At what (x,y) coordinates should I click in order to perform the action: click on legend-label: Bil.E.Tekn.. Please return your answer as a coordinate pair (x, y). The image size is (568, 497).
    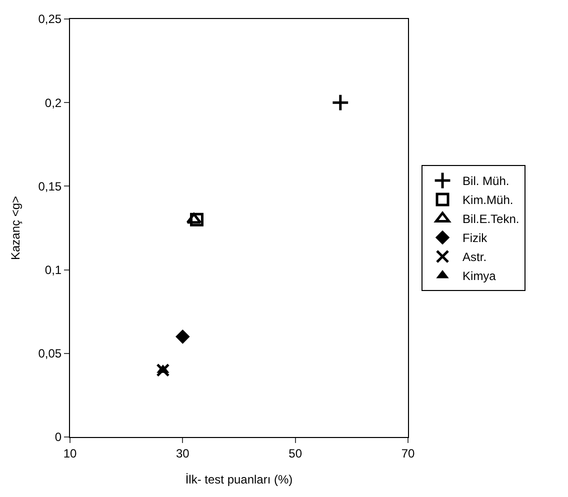
    Looking at the image, I should click on (491, 219).